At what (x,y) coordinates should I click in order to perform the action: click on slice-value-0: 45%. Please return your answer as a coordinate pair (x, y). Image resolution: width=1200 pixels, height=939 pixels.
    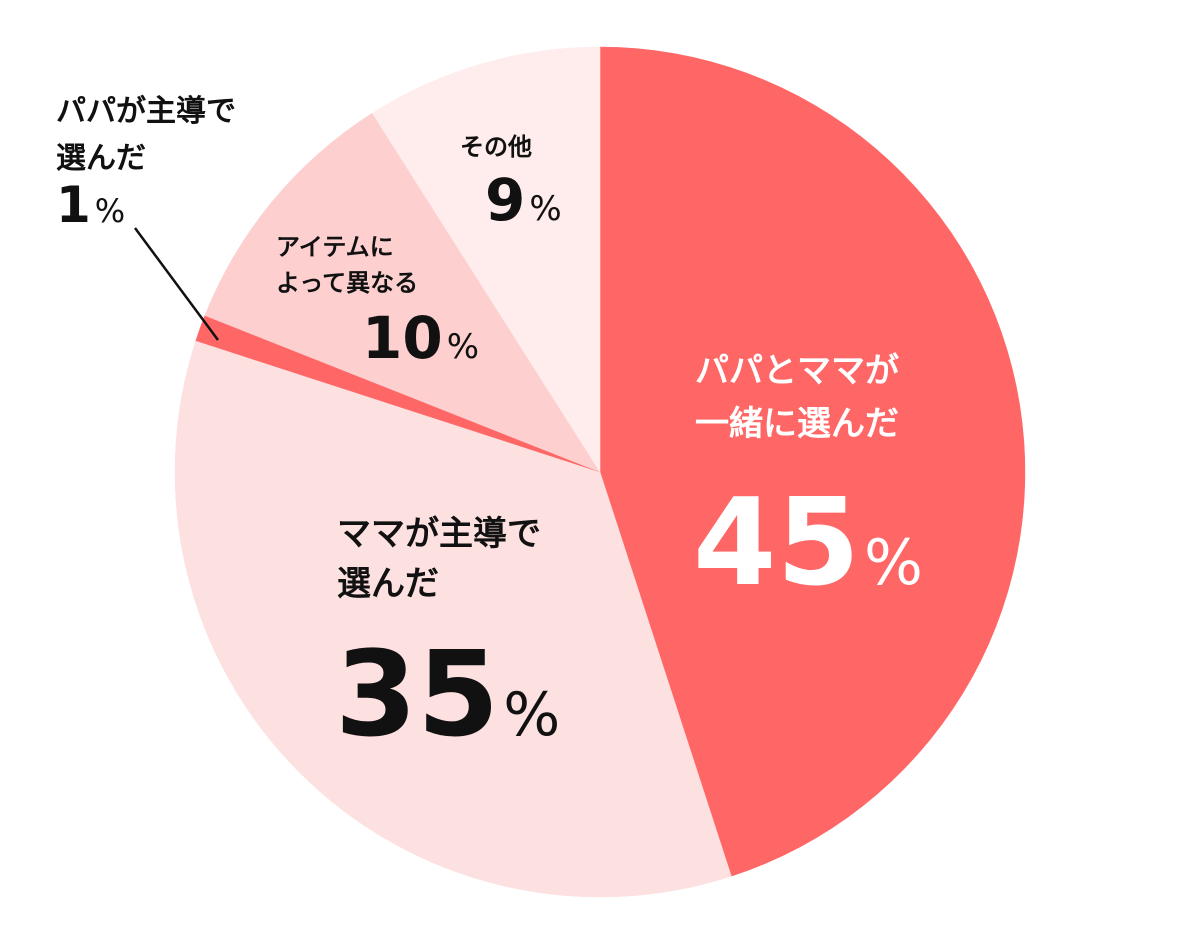
    Looking at the image, I should click on (808, 543).